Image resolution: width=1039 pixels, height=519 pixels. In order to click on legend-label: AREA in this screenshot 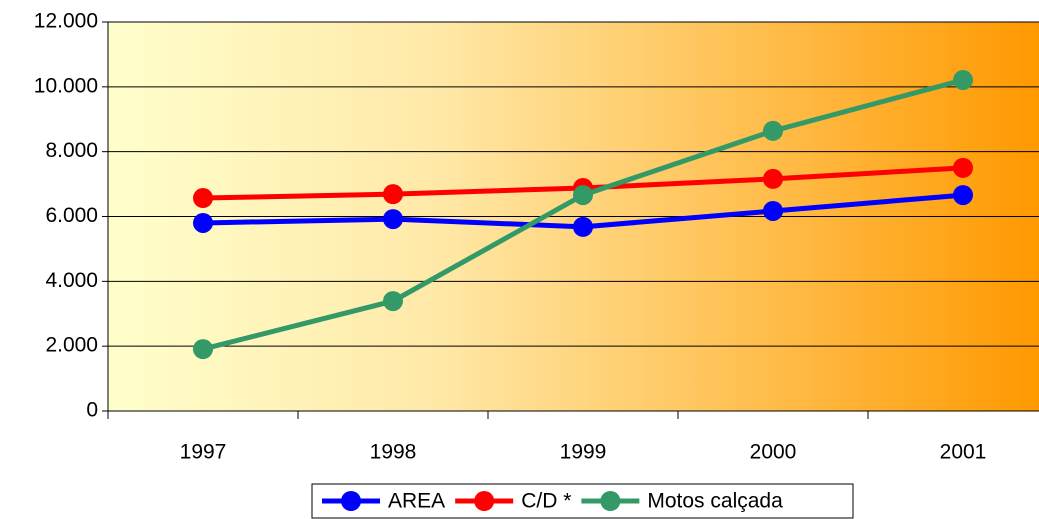, I will do `click(416, 501)`.